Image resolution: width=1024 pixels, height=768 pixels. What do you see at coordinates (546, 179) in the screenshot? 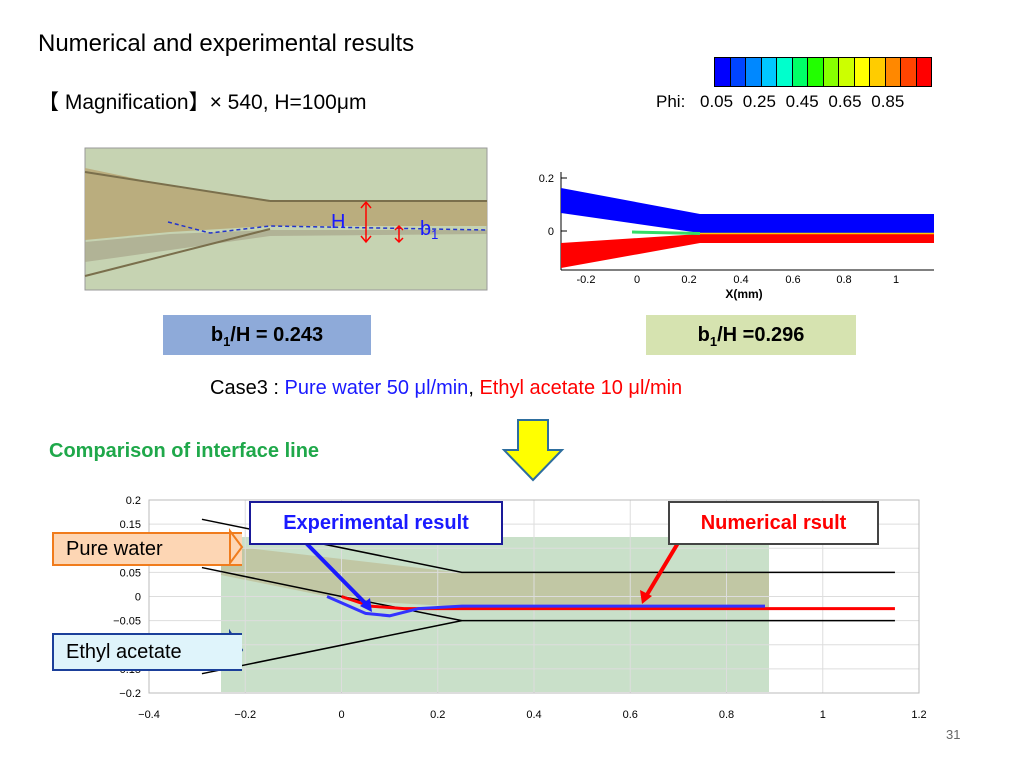
I see `sim-y-tick: 0.2` at bounding box center [546, 179].